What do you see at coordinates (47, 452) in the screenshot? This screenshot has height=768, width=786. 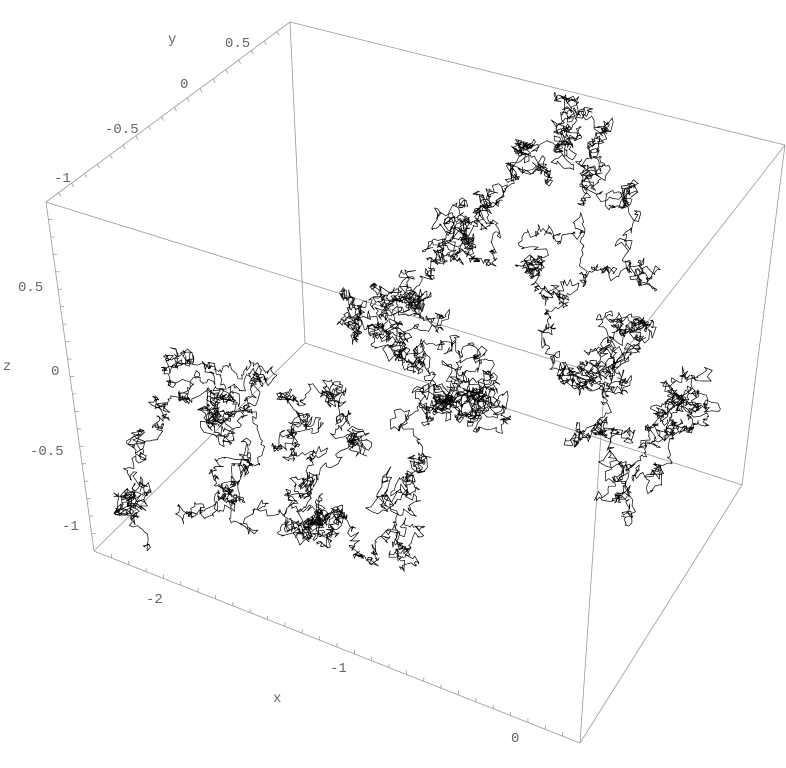 I see `z-tick-label: -0.5` at bounding box center [47, 452].